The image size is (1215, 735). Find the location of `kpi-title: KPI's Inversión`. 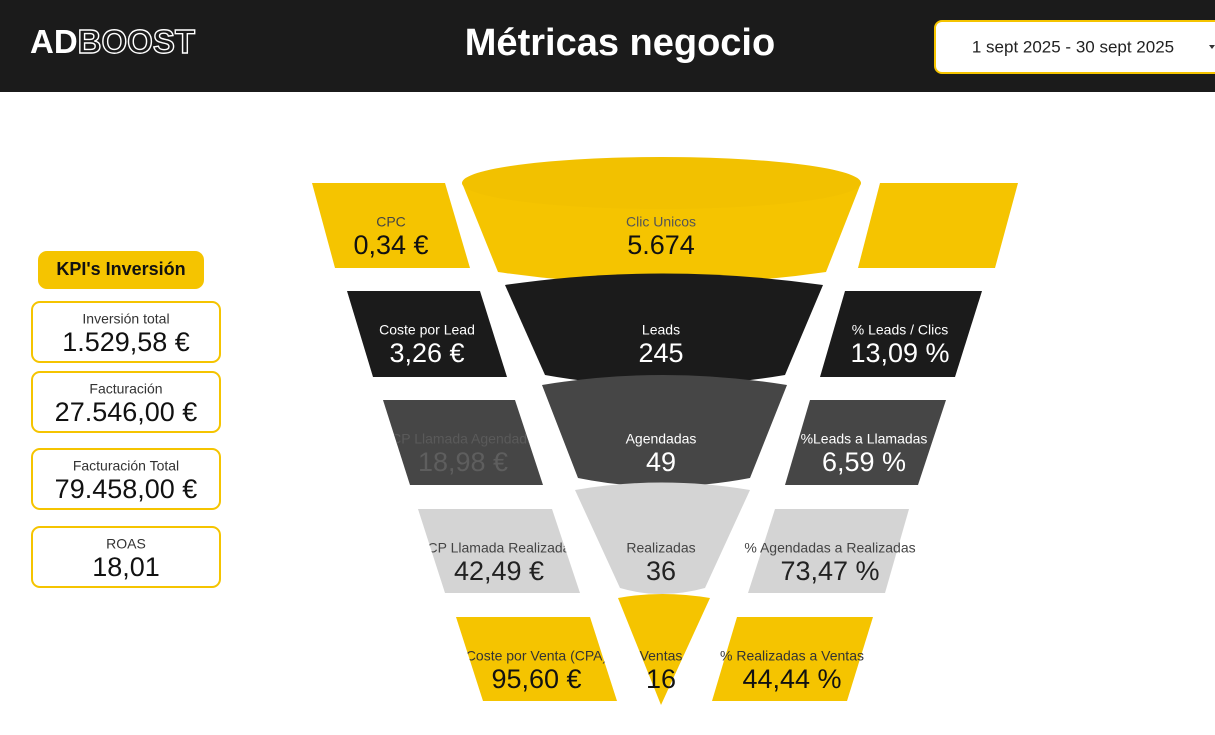

kpi-title: KPI's Inversión is located at coordinates (120, 269).